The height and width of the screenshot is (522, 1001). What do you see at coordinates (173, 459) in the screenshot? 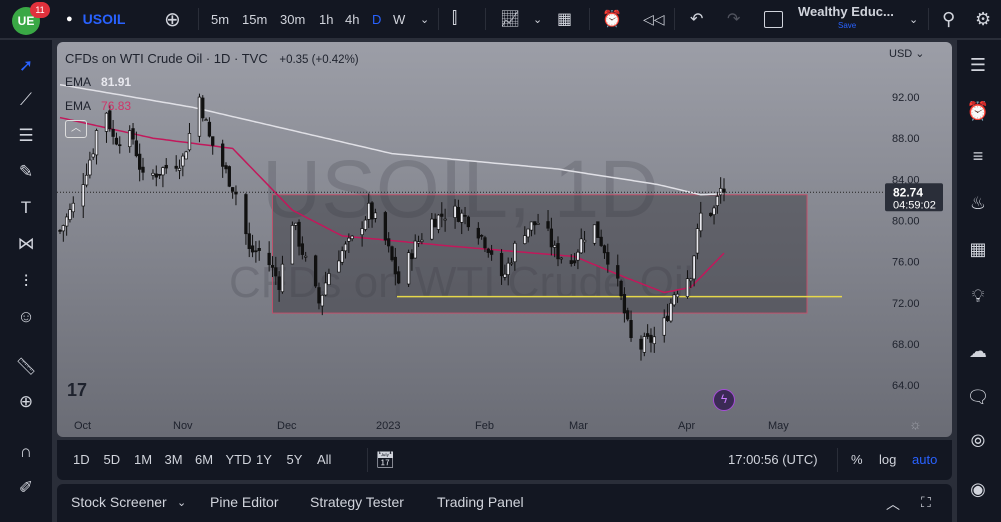
I see `range-3M: 3M` at bounding box center [173, 459].